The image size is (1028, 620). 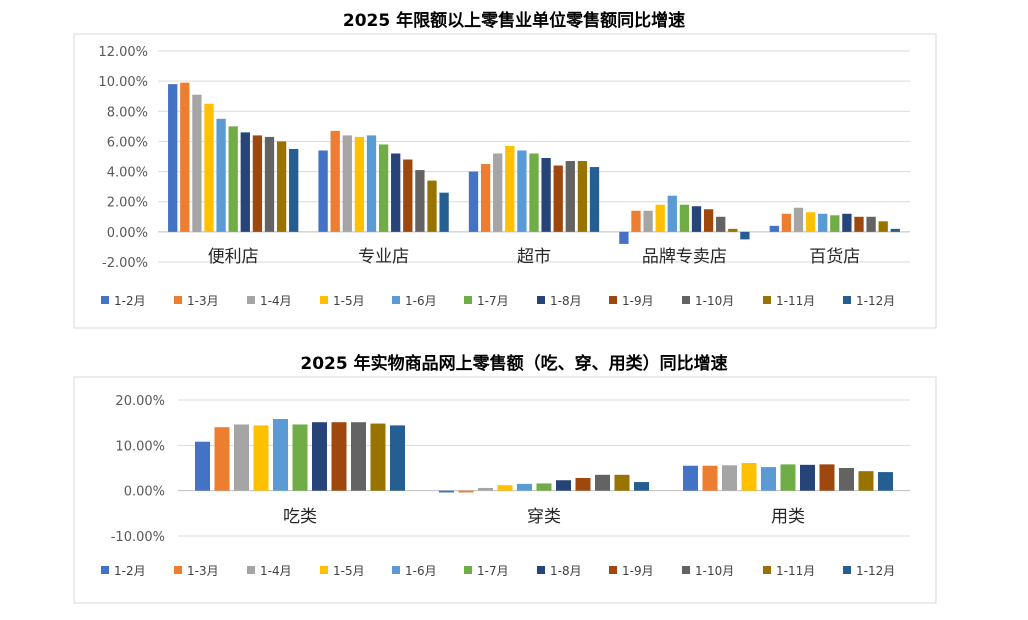 What do you see at coordinates (127, 233) in the screenshot?
I see `retail-y-tick-label: 0.00%` at bounding box center [127, 233].